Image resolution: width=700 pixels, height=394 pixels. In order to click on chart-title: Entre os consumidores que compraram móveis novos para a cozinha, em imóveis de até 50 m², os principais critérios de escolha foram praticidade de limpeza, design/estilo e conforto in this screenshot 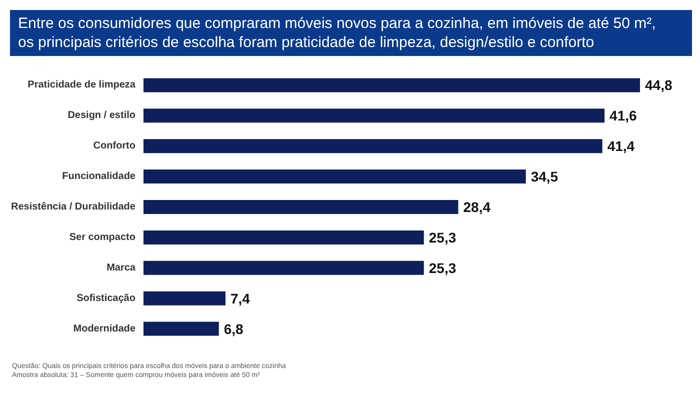, I will do `click(339, 33)`.